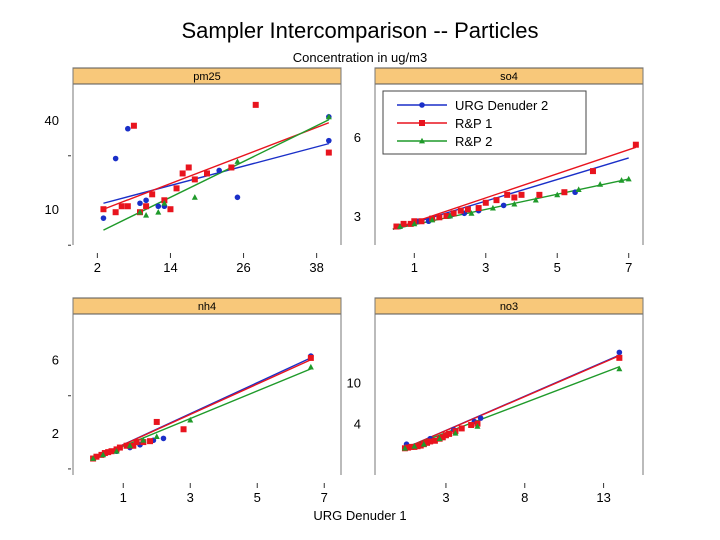 The image size is (720, 540). I want to click on x-tick-label: 38, so click(316, 267).